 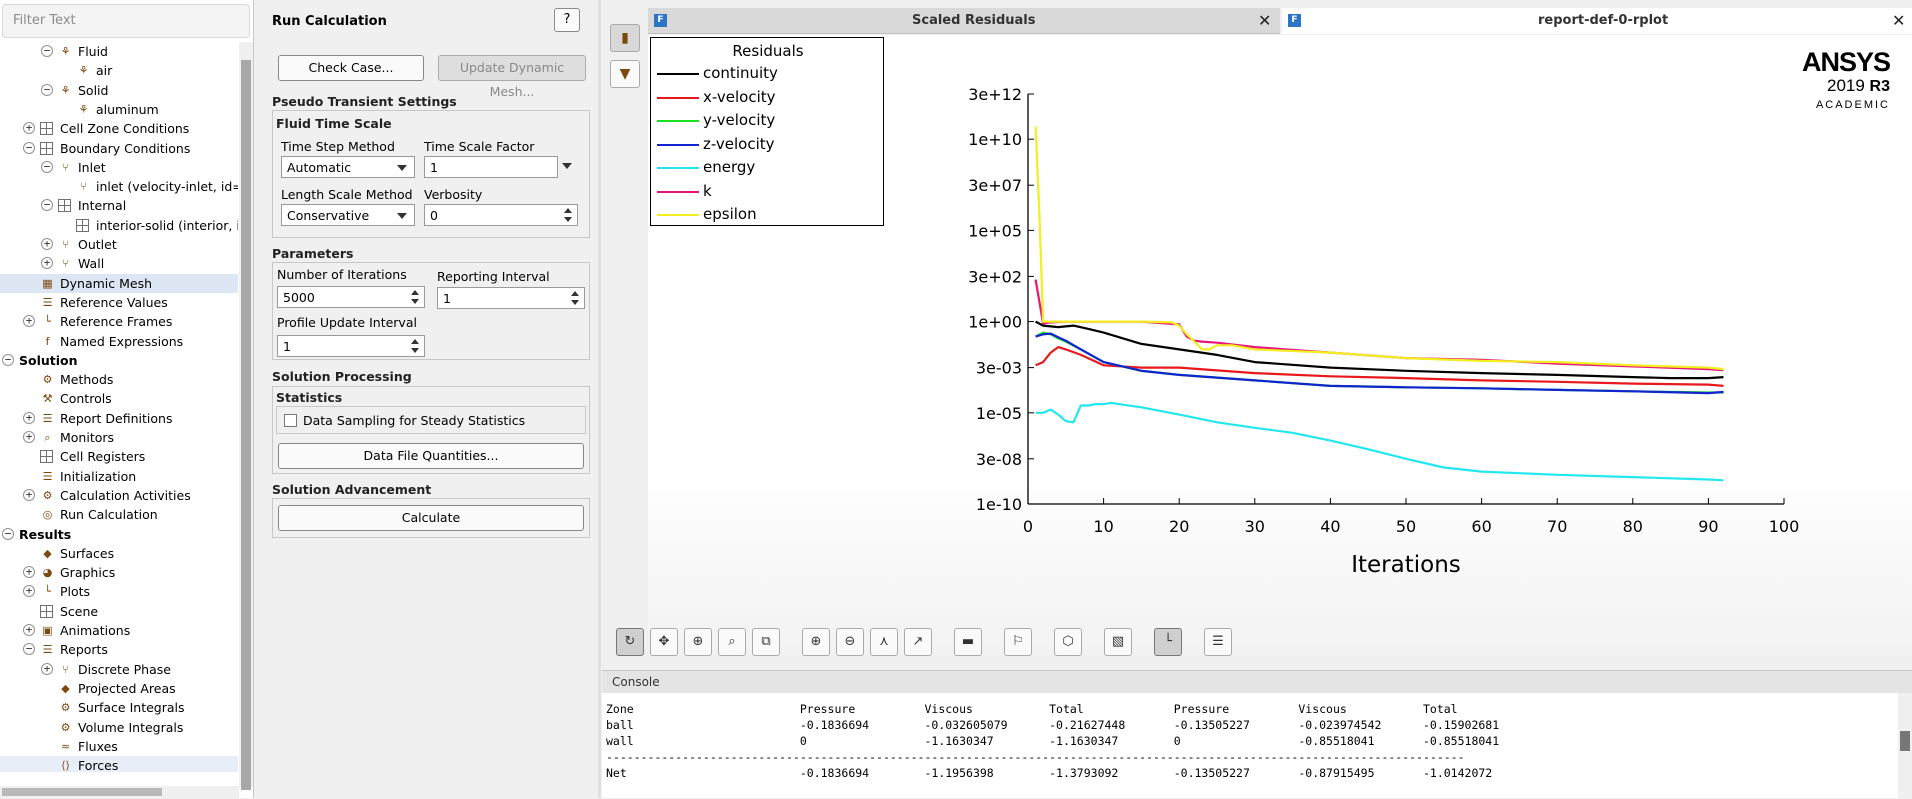 I want to click on tree-item: ☰ Initialization, so click(x=119, y=476).